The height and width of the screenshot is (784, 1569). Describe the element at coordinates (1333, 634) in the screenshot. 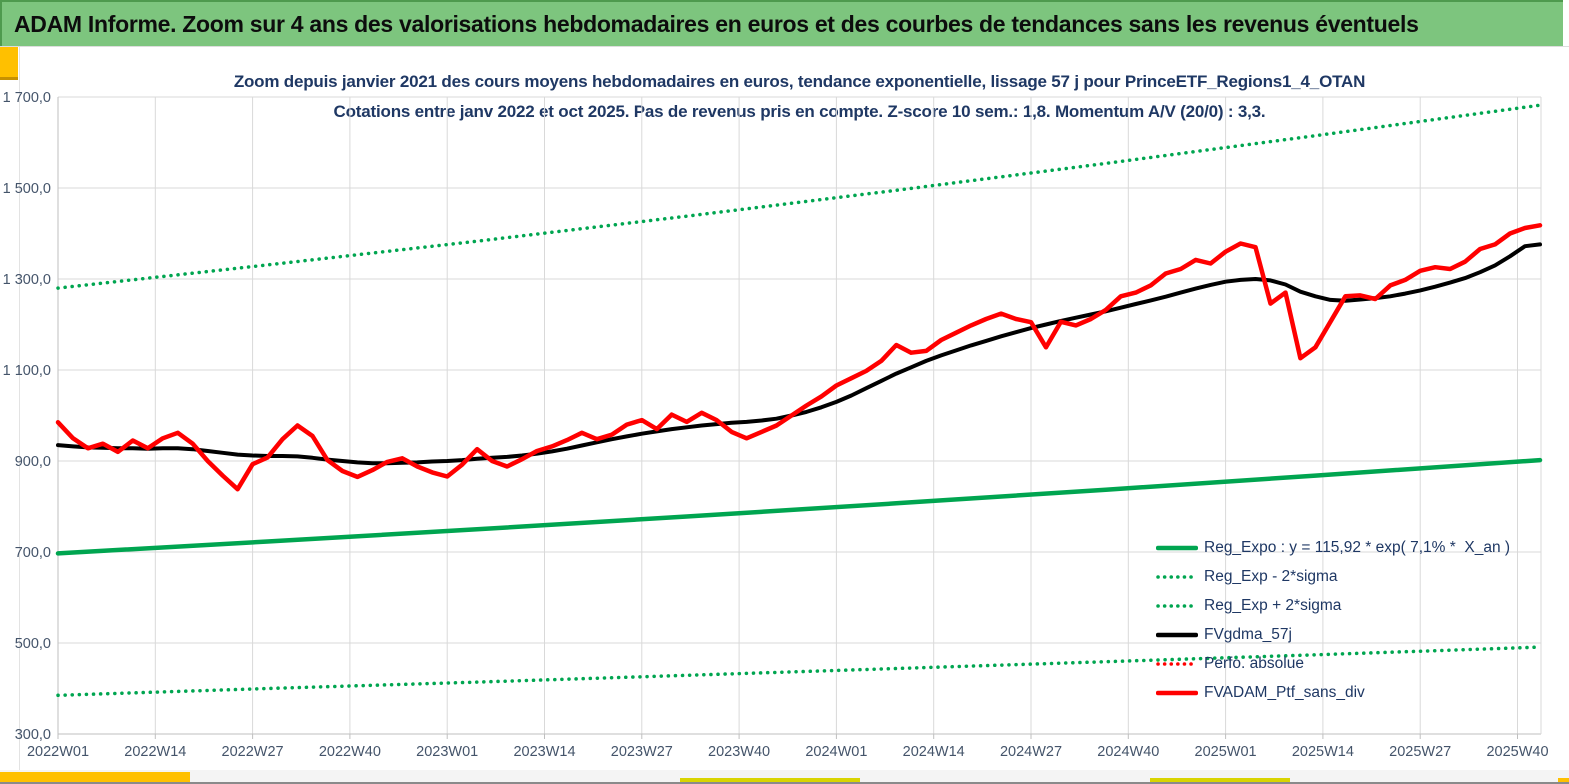

I see `legend-item: FVgdma_57j` at that location.